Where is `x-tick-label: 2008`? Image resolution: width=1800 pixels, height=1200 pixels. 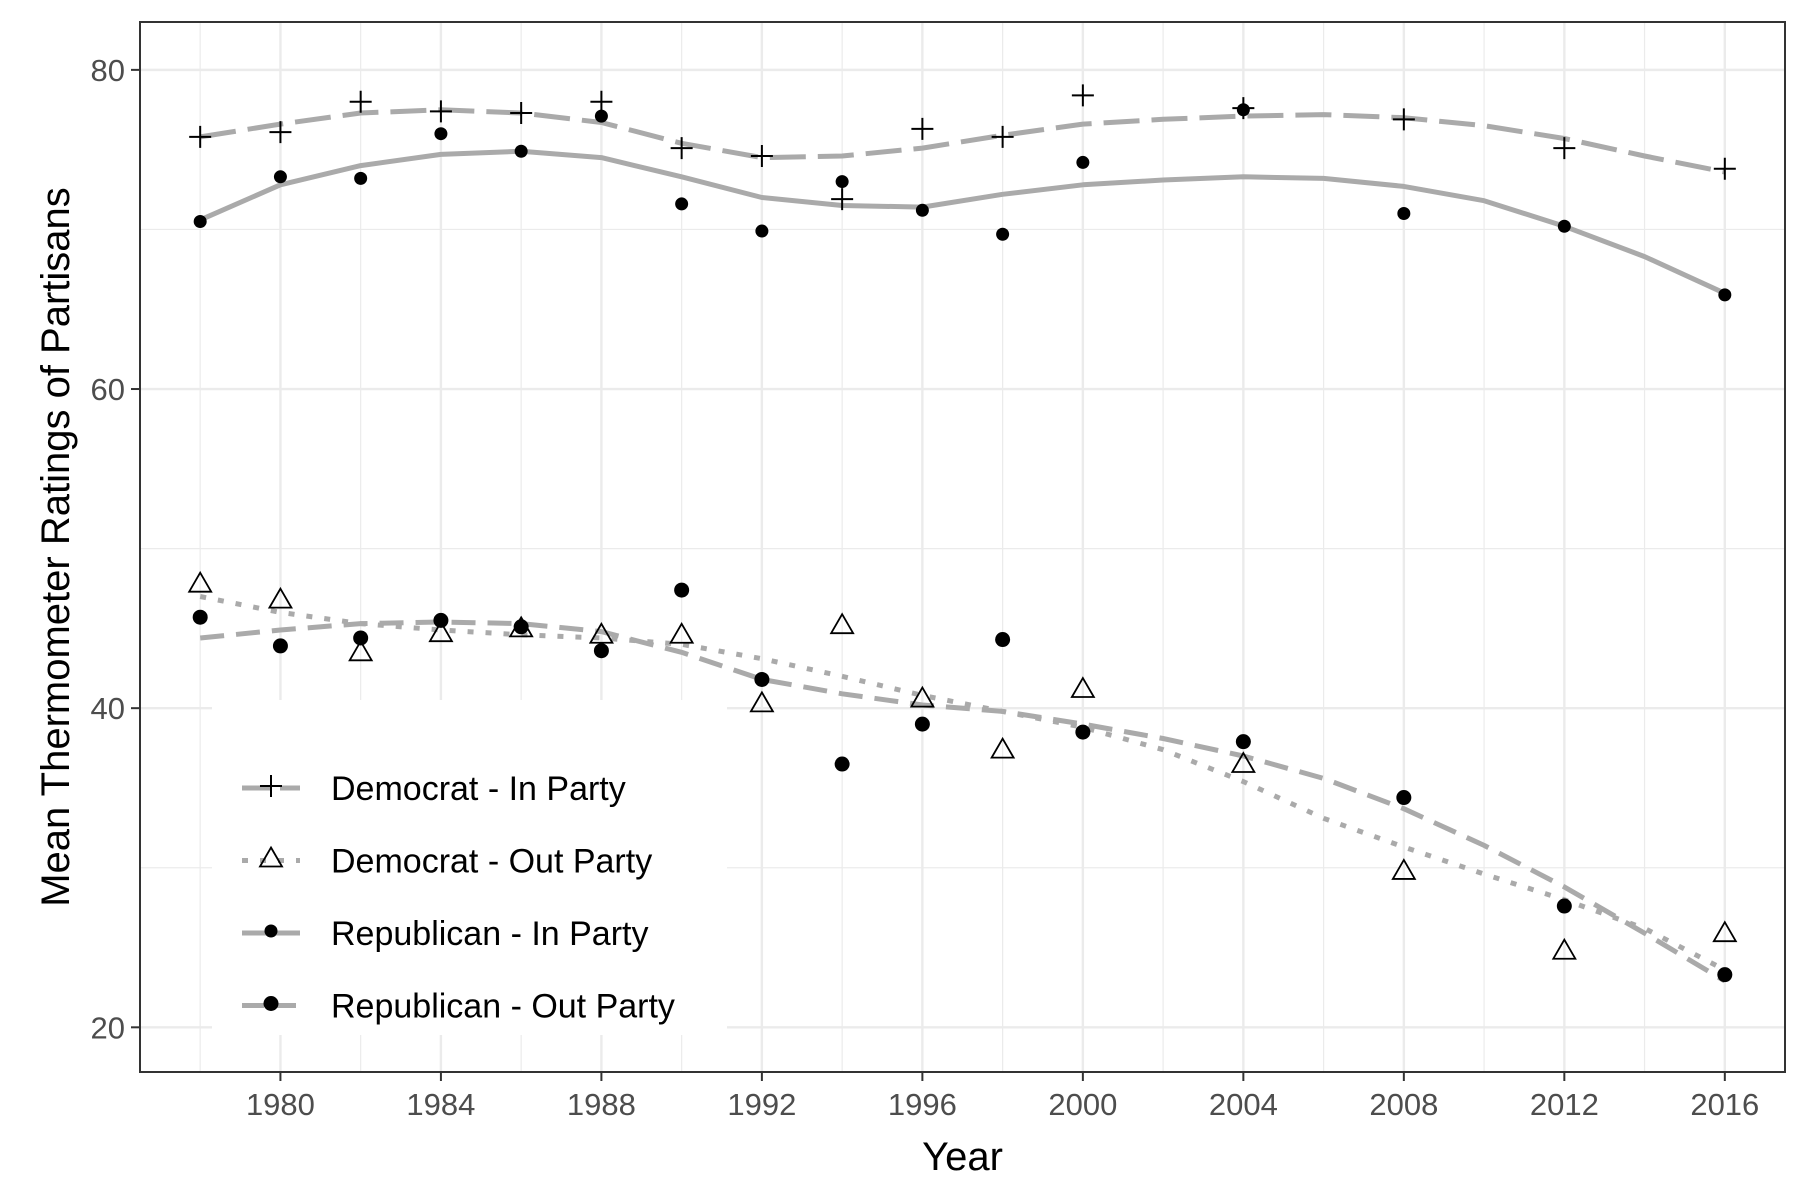 x-tick-label: 2008 is located at coordinates (1403, 1104).